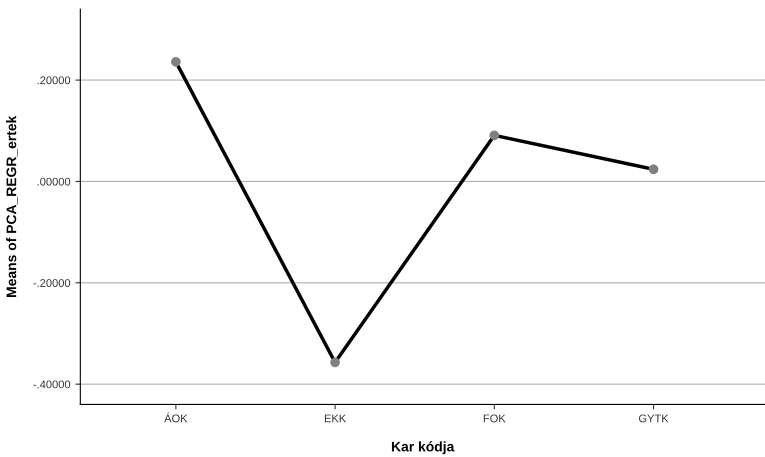 This screenshot has height=457, width=765. Describe the element at coordinates (653, 418) in the screenshot. I see `x-tick-label: GYTK` at that location.